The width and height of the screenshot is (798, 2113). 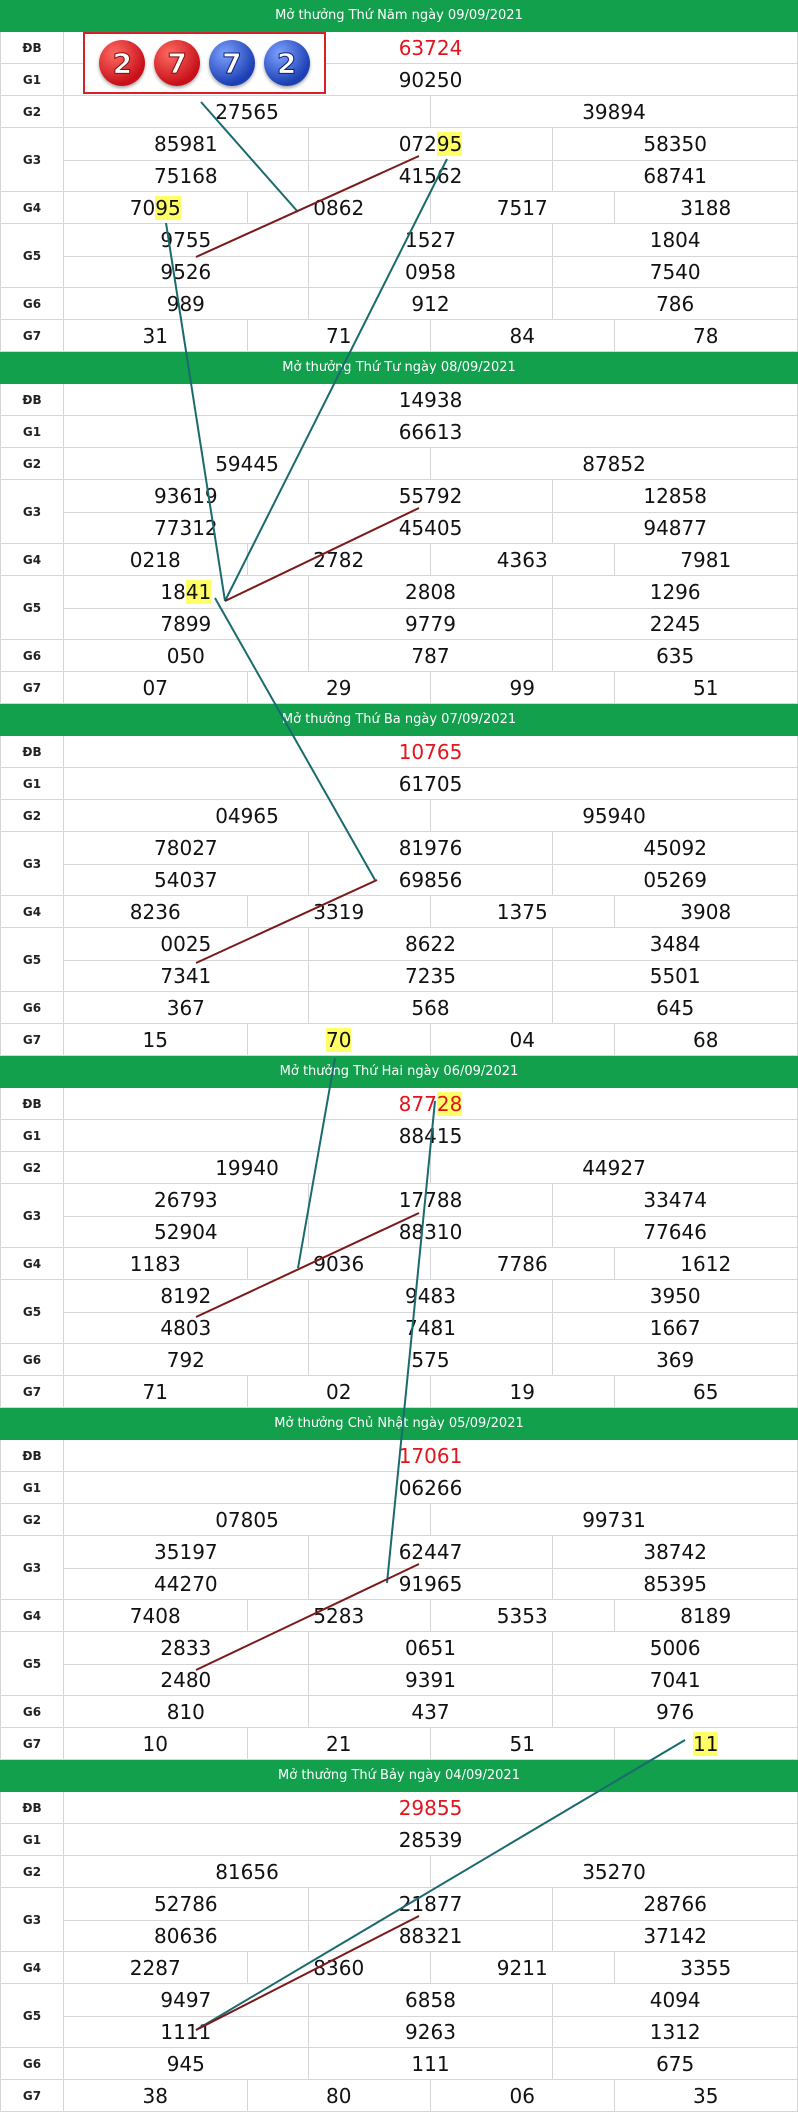 I want to click on prize-number: 58350, so click(x=675, y=144).